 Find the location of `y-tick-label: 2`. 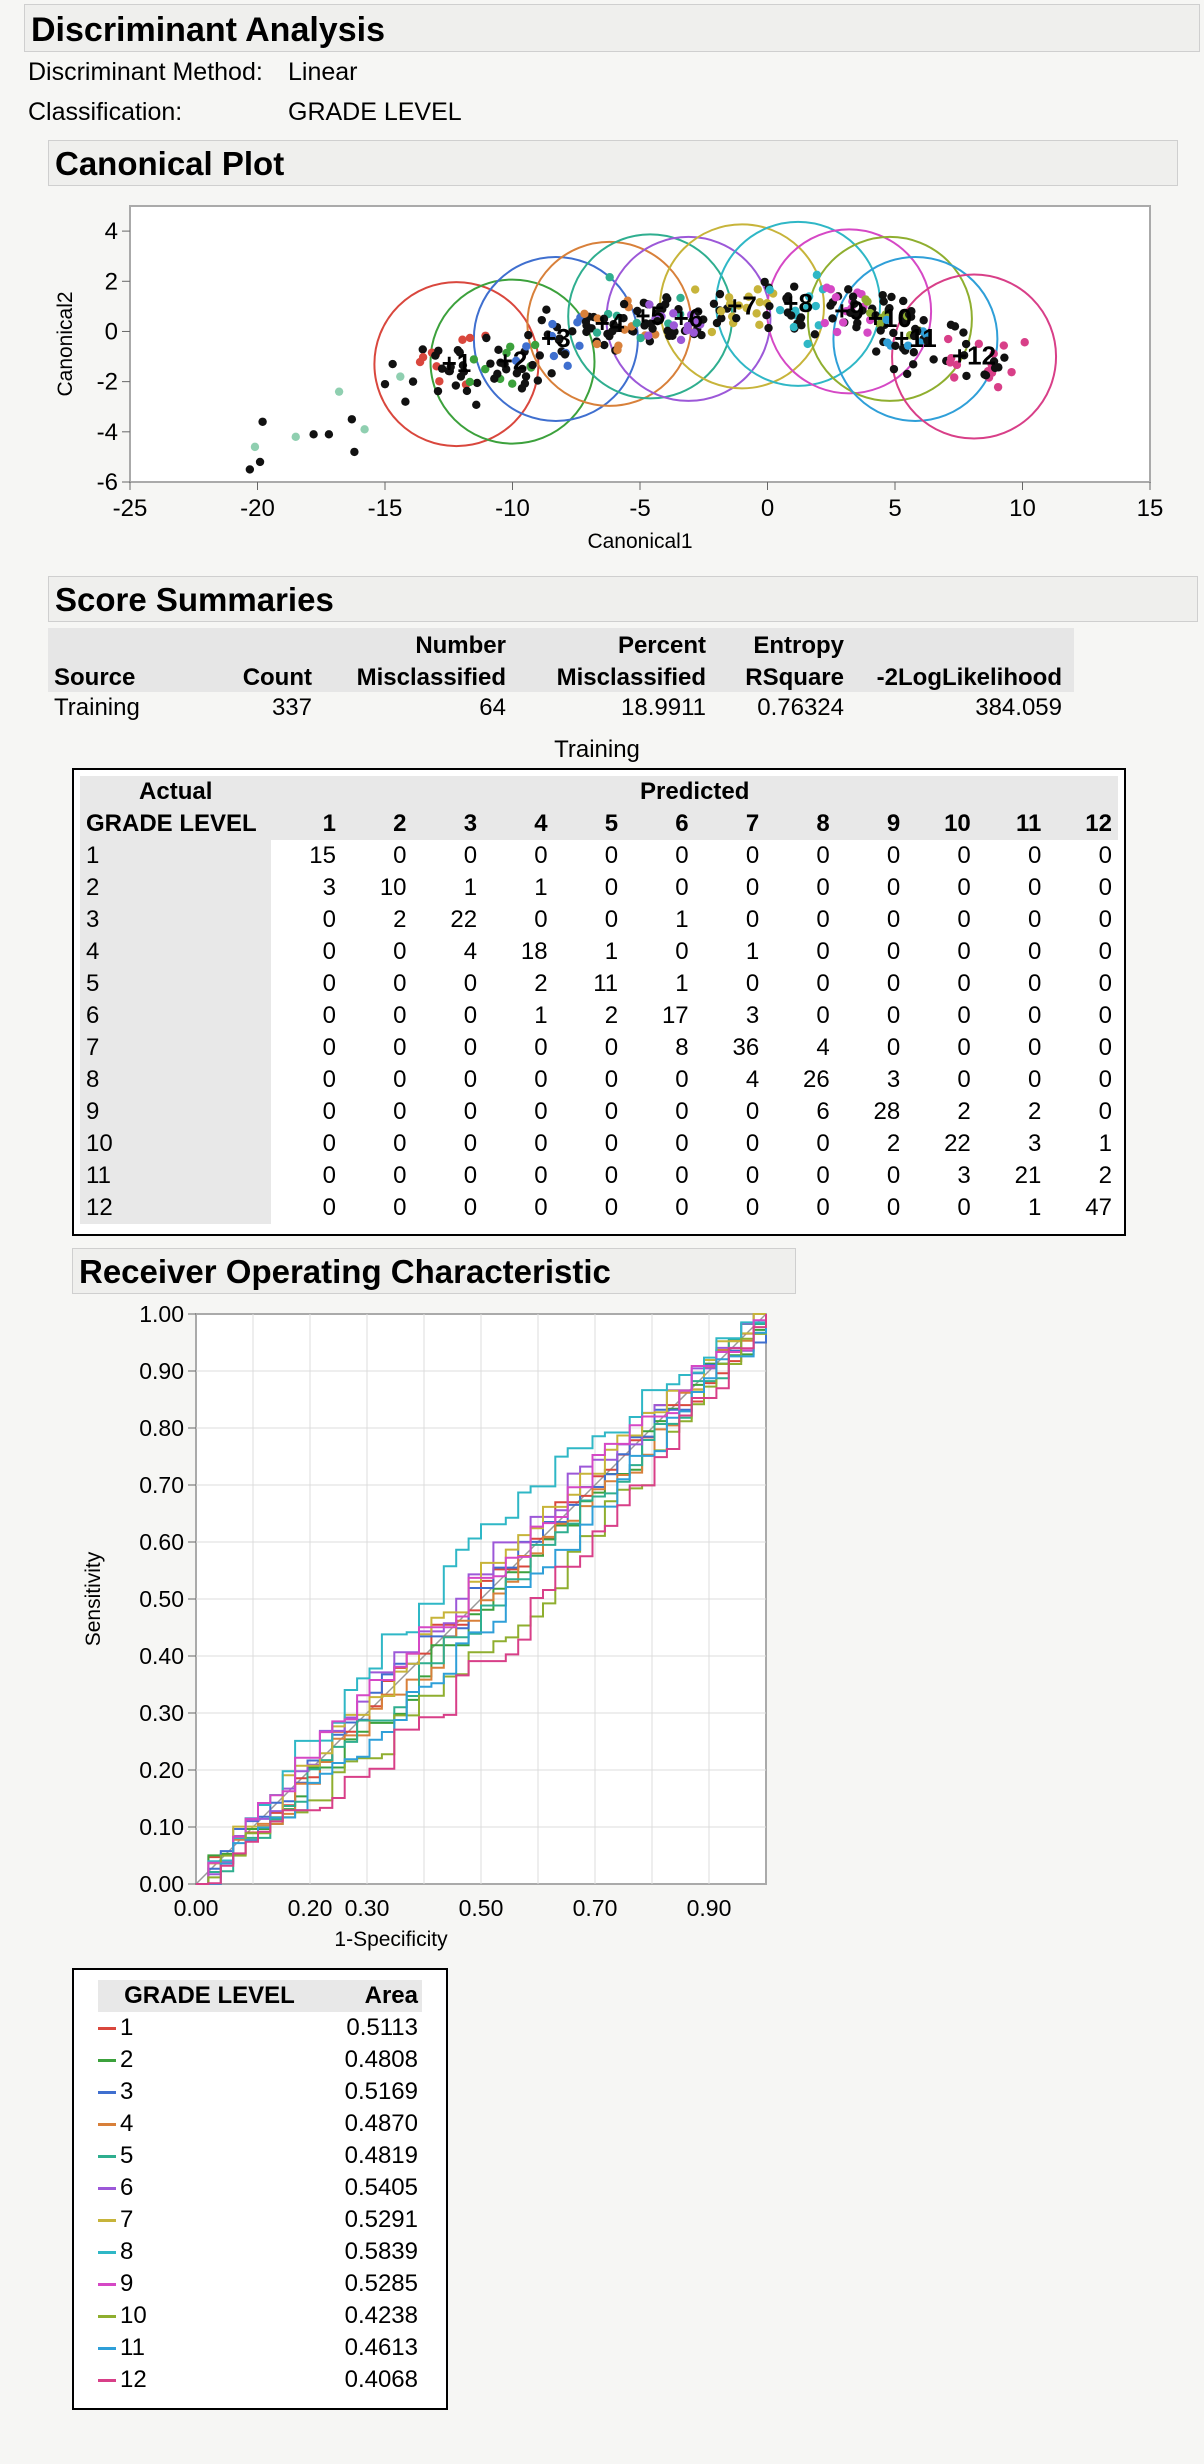

y-tick-label: 2 is located at coordinates (111, 281).